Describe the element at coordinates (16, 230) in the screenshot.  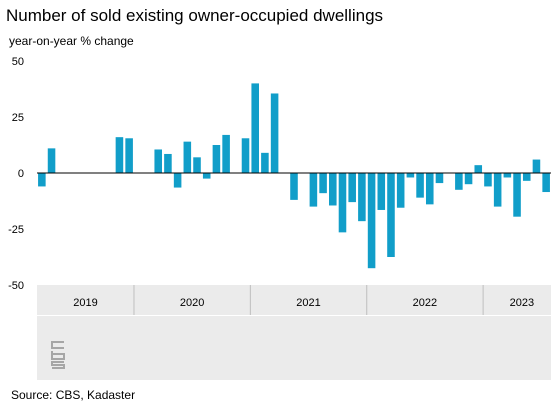
I see `y-tick-label: -25` at that location.